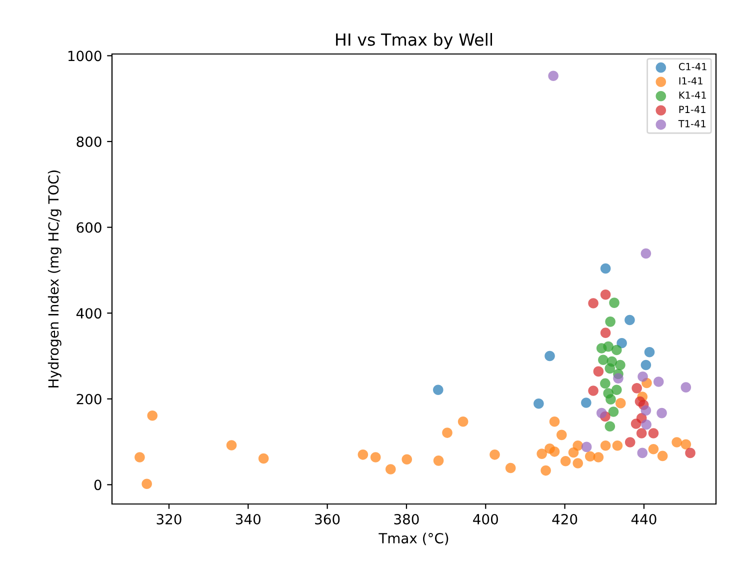 This screenshot has width=748, height=565. What do you see at coordinates (98, 485) in the screenshot?
I see `y-tick-label: 0` at bounding box center [98, 485].